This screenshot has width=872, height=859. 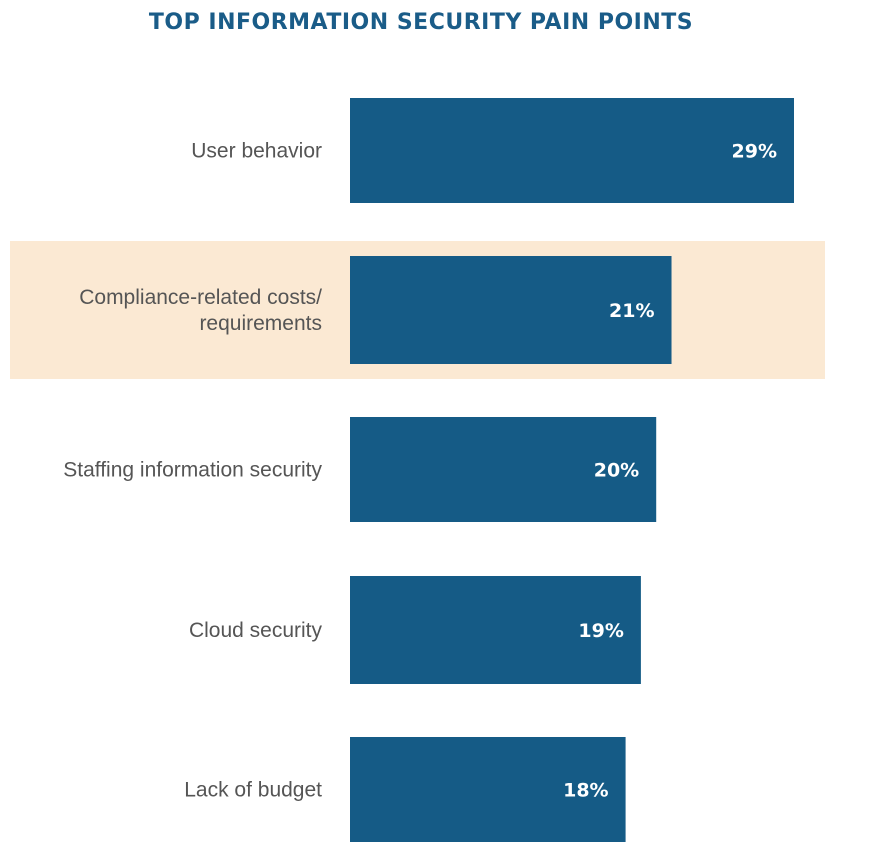 What do you see at coordinates (256, 151) in the screenshot?
I see `category-label: User behavior` at bounding box center [256, 151].